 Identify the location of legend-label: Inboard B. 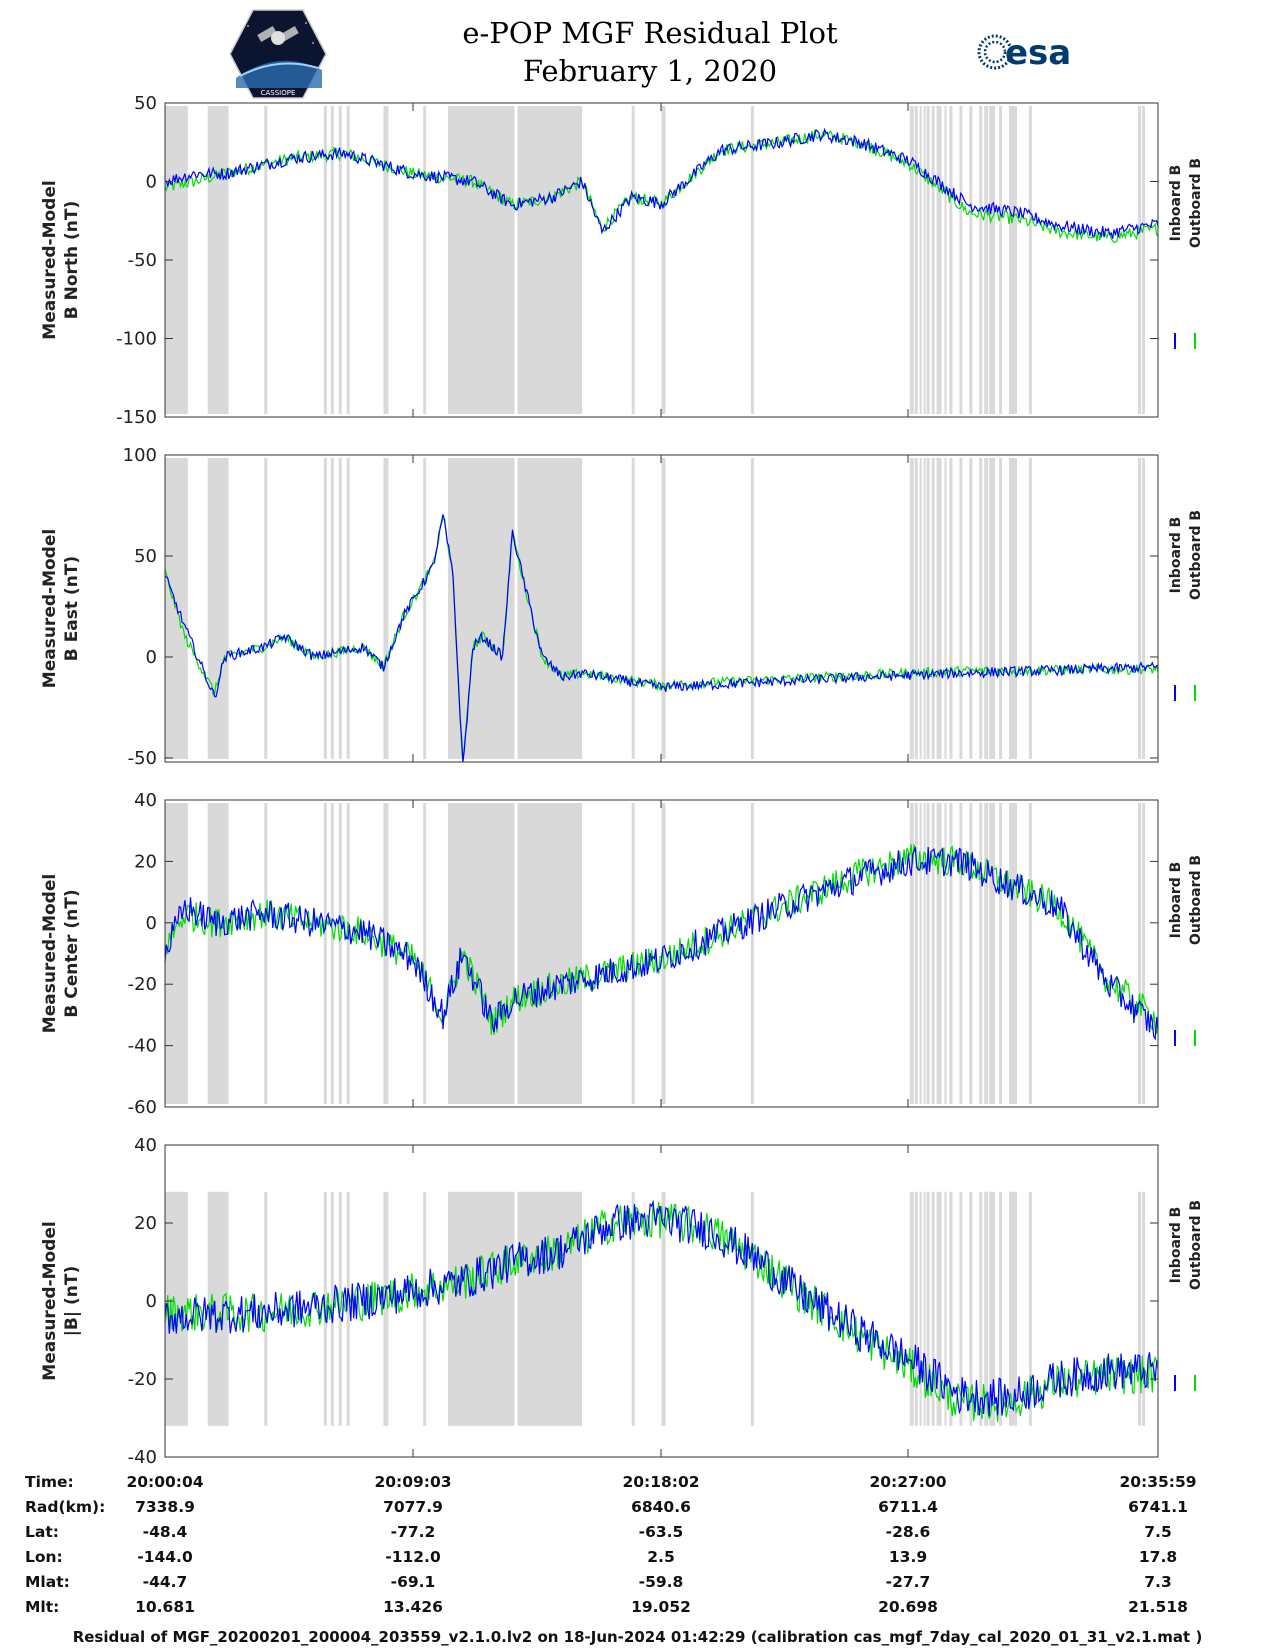
(1176, 203).